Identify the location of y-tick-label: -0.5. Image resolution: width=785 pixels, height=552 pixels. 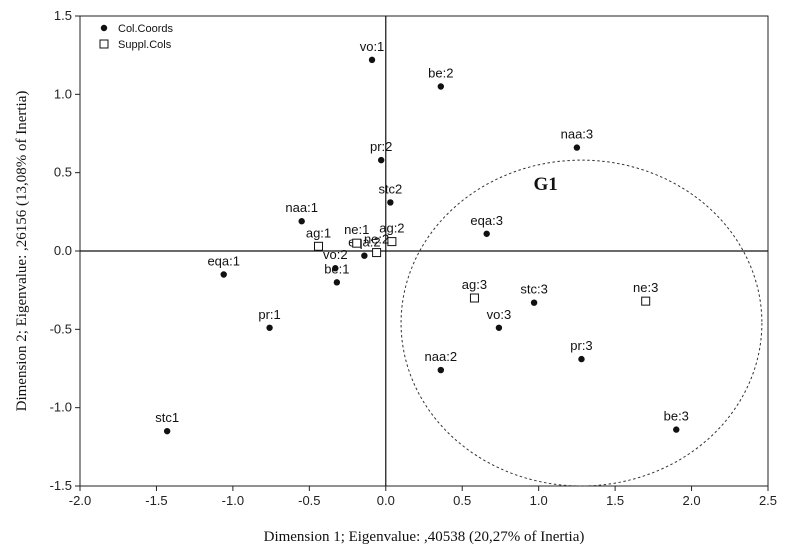
(61, 328).